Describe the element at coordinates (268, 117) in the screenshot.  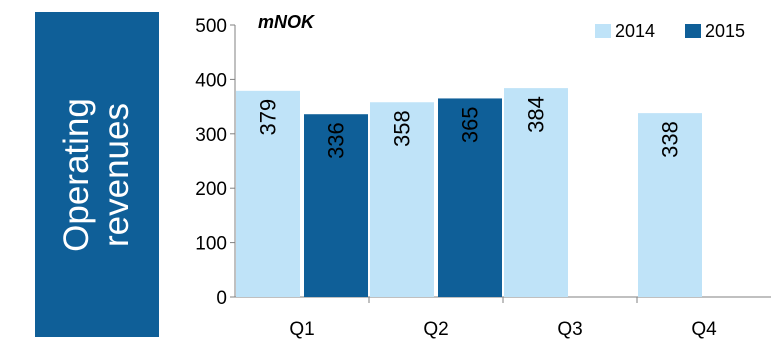
I see `bar-value-label: 379` at that location.